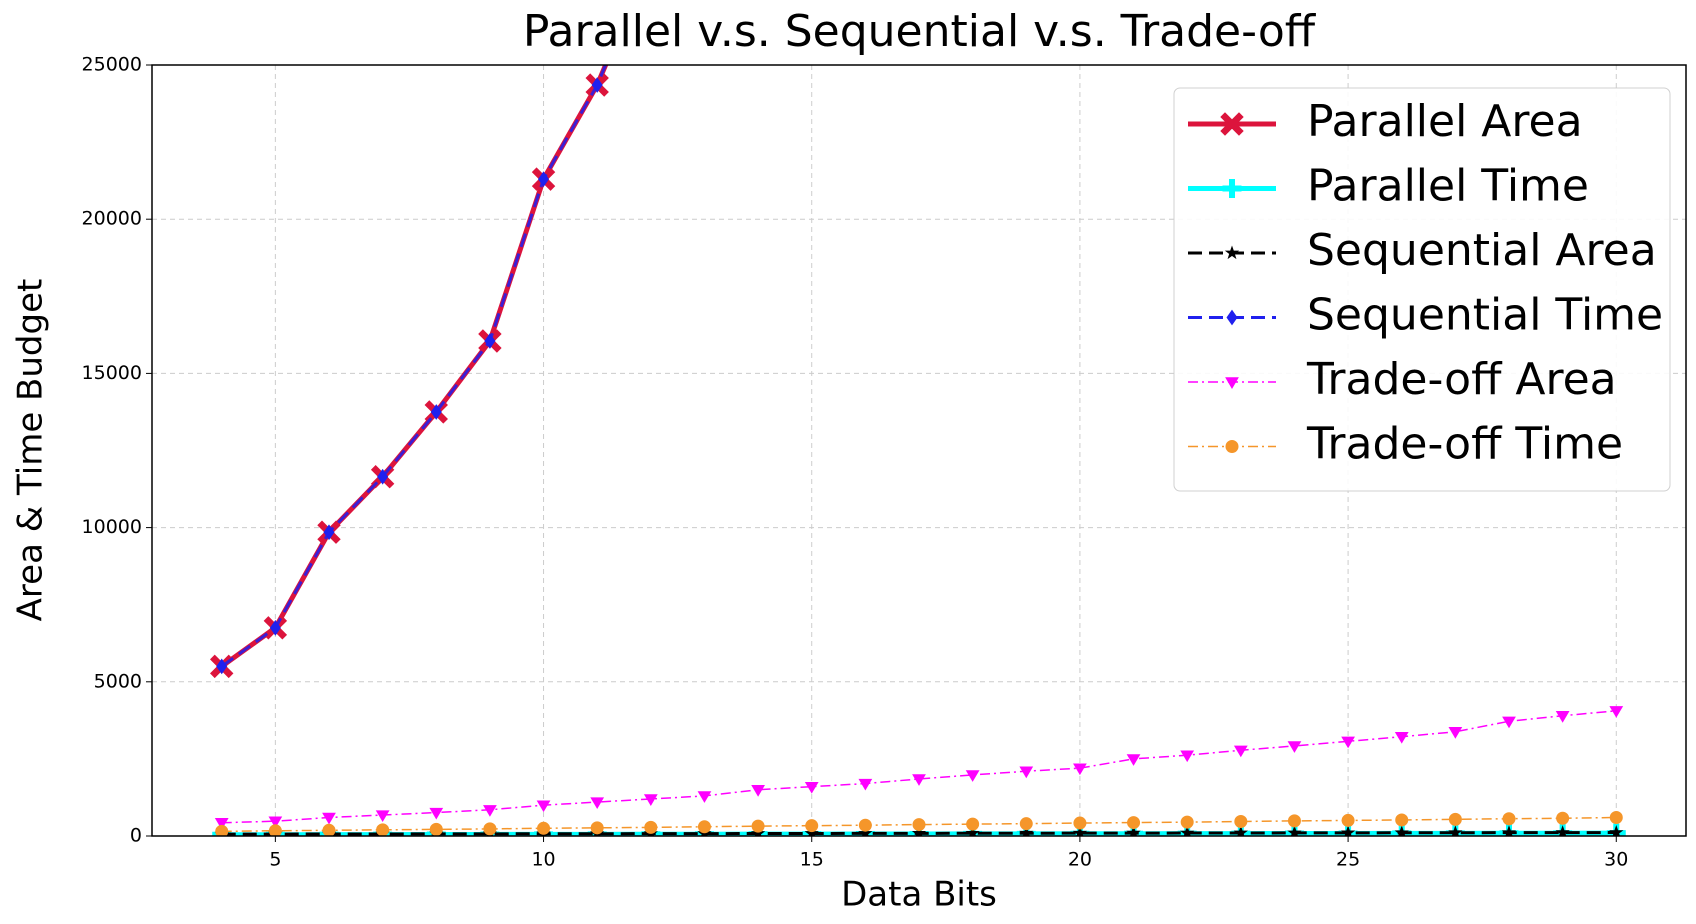 This screenshot has width=1696, height=924. What do you see at coordinates (112, 65) in the screenshot?
I see `y-tick-label: 25000` at bounding box center [112, 65].